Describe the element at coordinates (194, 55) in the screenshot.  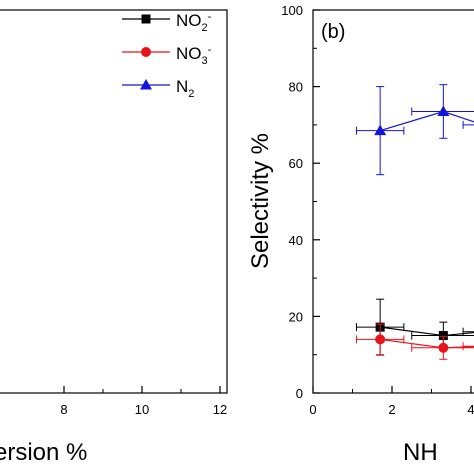
I see `legend-label: NO3-` at that location.